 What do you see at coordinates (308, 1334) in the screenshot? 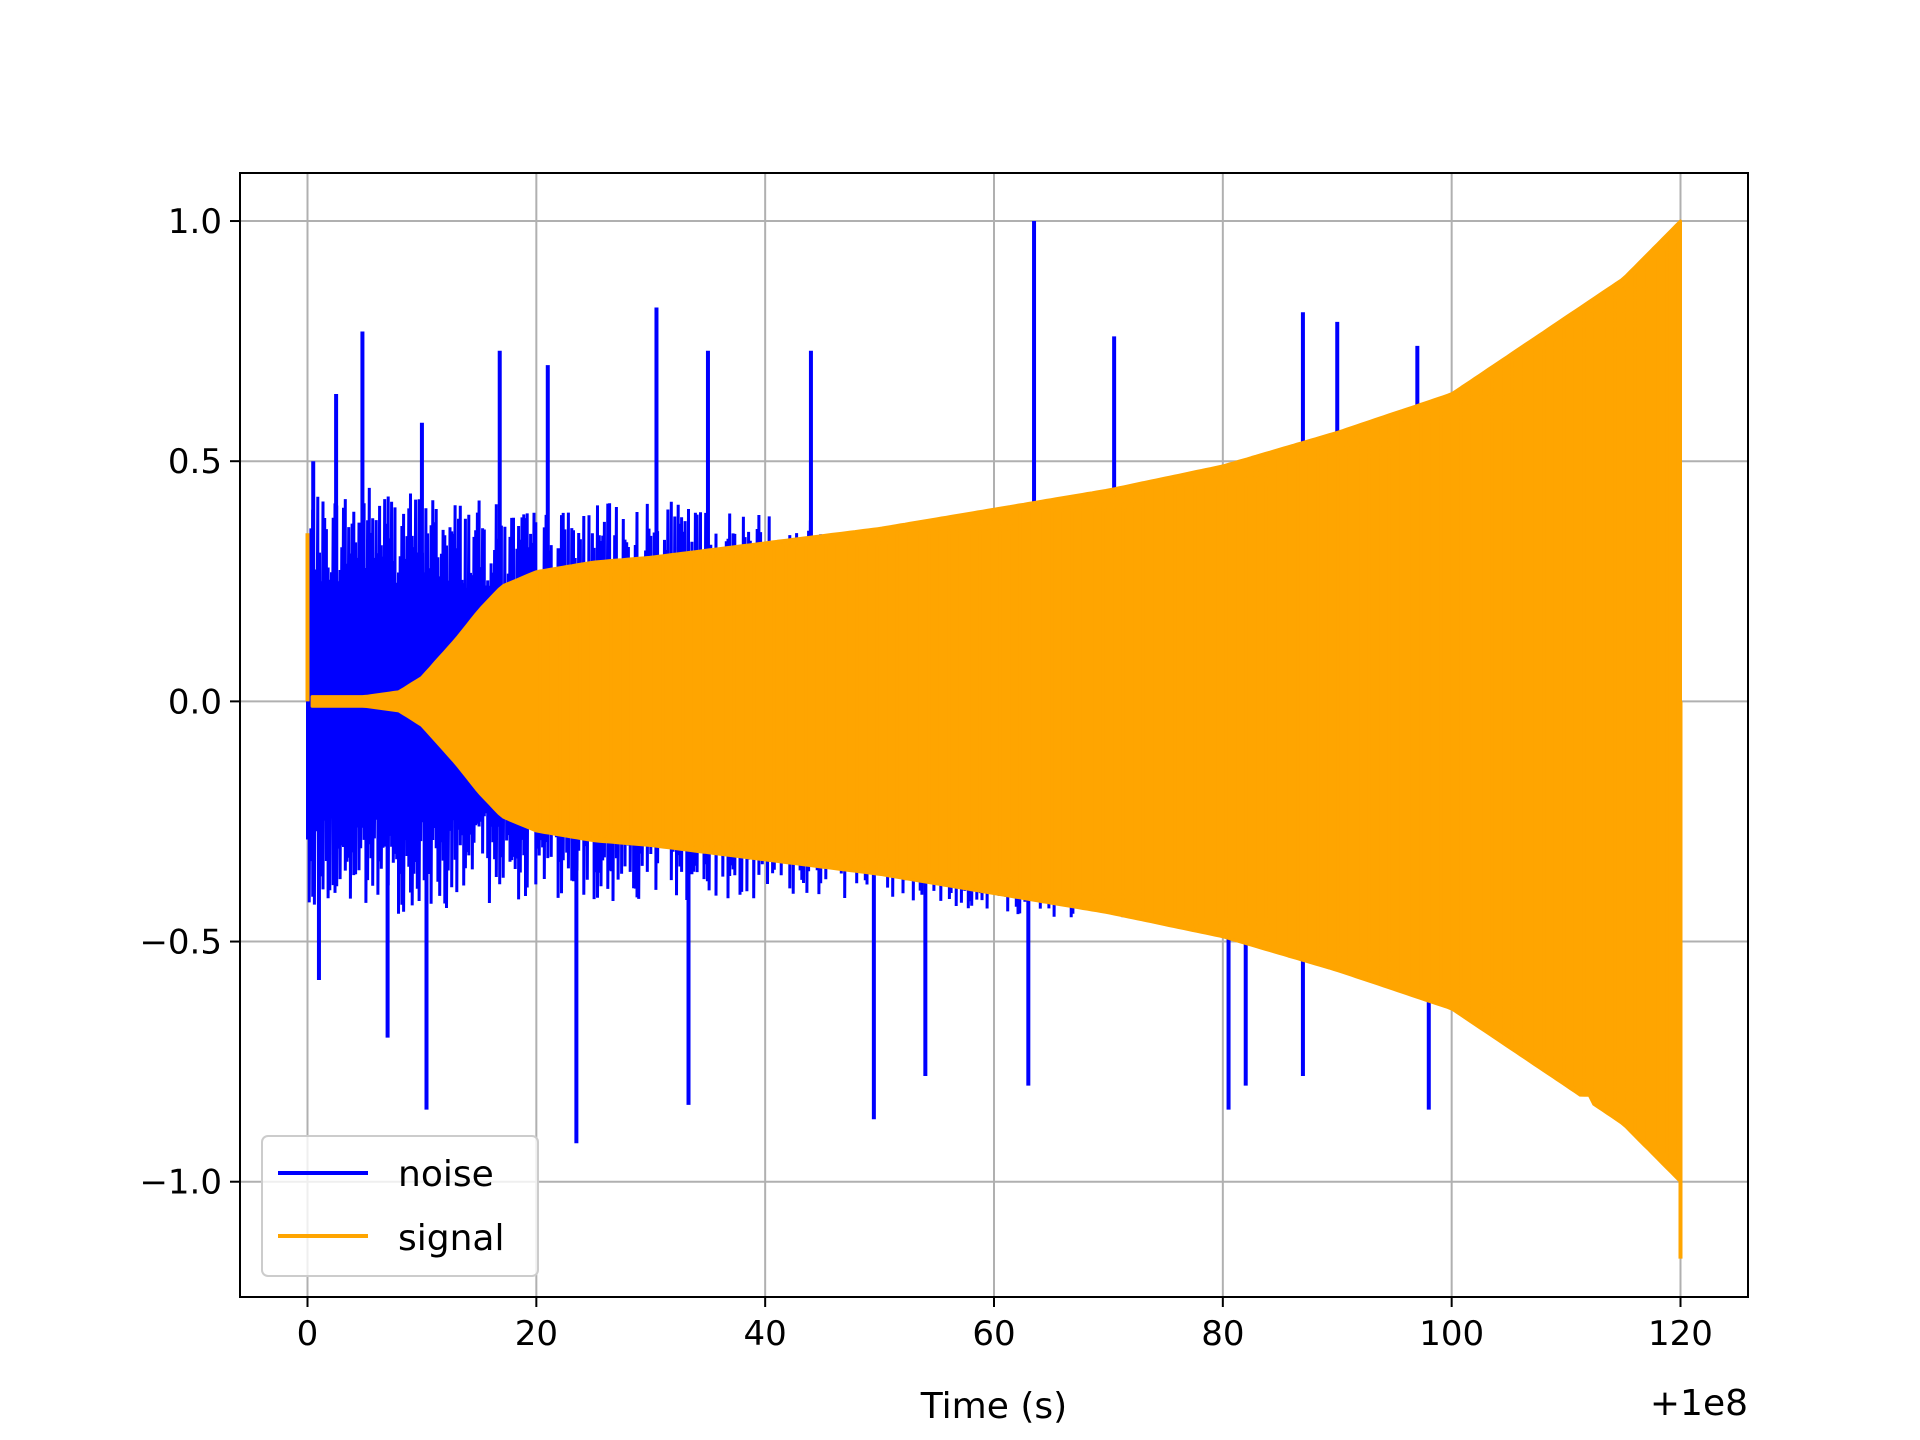
I see `x-tick-label: 0` at bounding box center [308, 1334].